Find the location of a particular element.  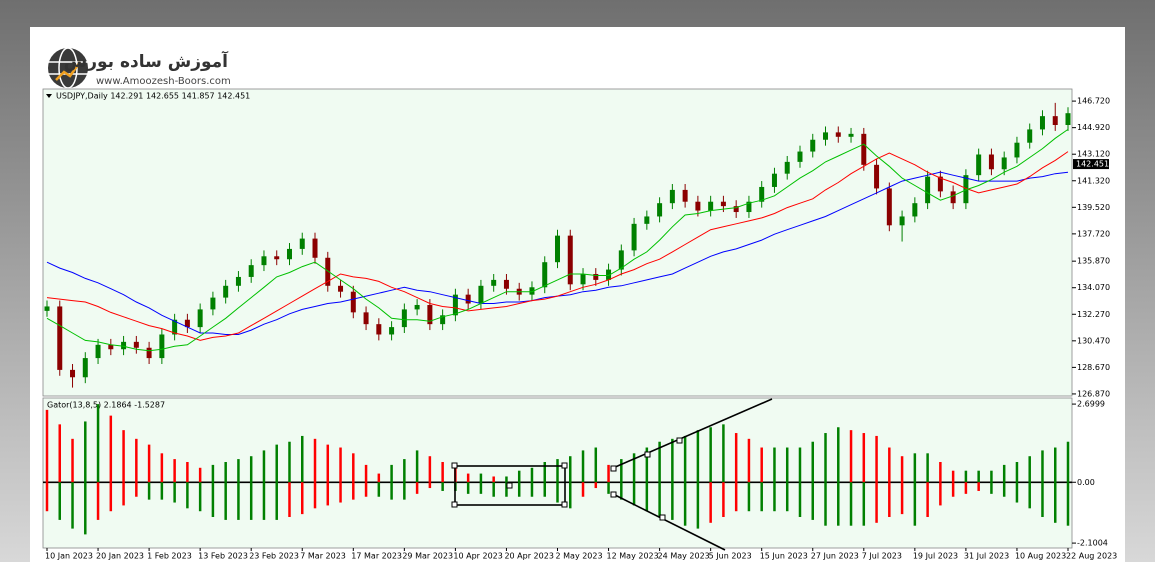

y-tick-label: 143.120 is located at coordinates (1093, 154).